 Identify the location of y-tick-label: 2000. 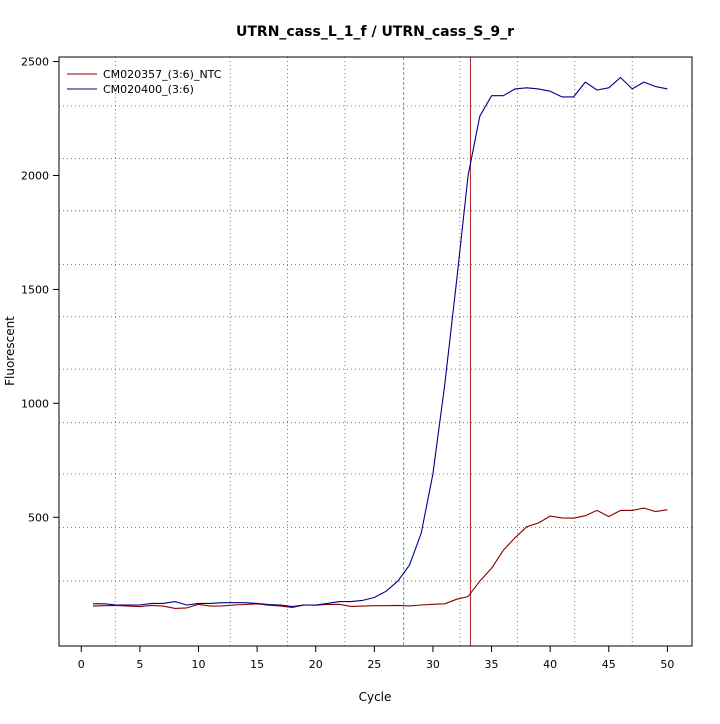
(35, 175).